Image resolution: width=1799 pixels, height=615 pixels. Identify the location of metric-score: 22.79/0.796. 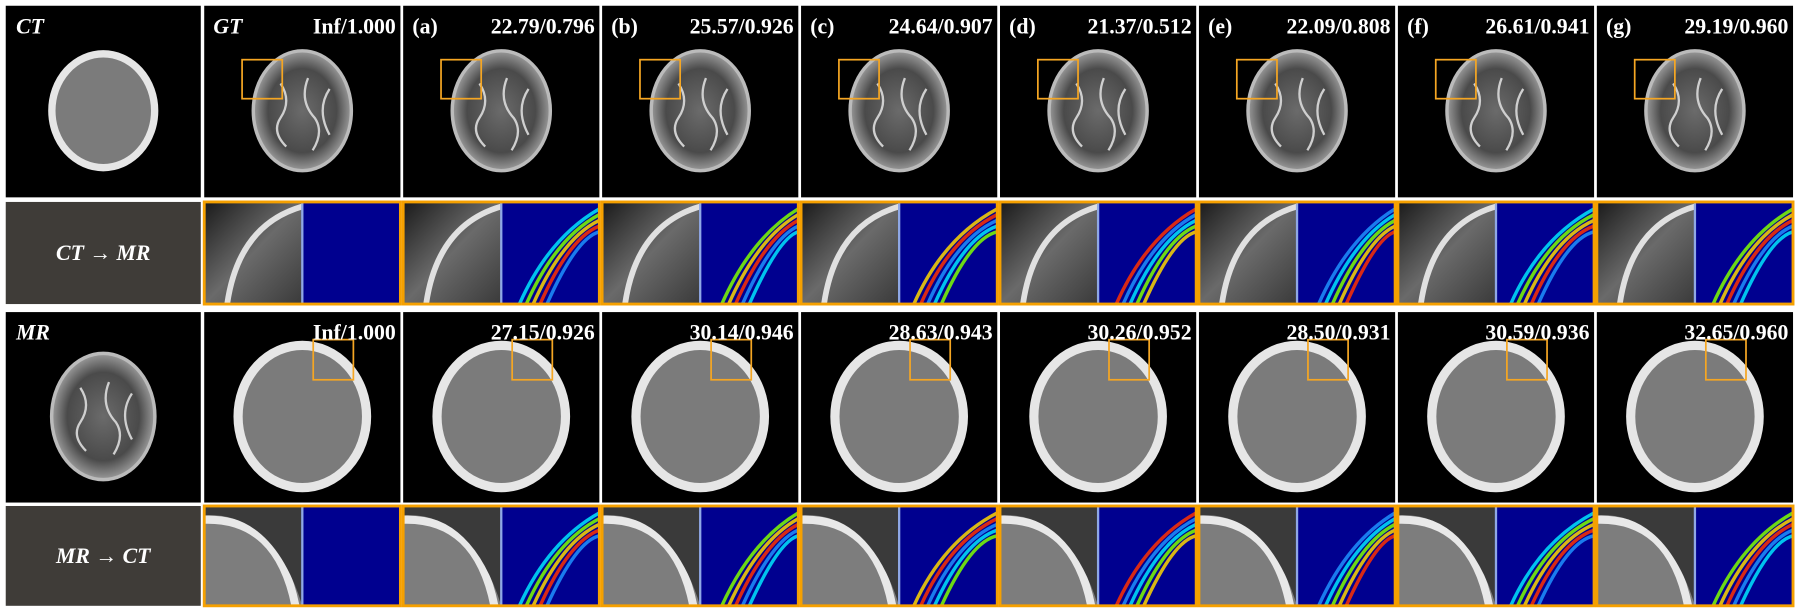
(543, 26).